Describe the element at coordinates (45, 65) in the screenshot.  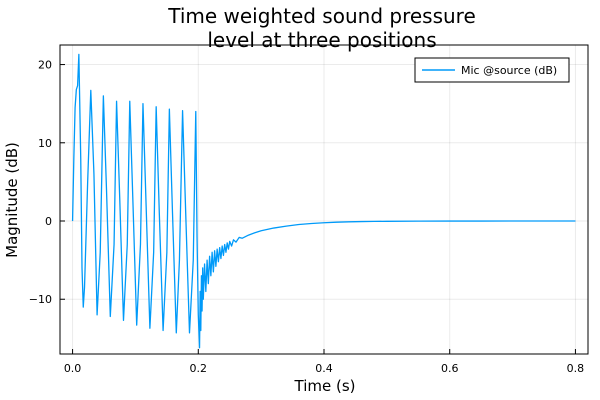
I see `y-tick-label: 20` at that location.